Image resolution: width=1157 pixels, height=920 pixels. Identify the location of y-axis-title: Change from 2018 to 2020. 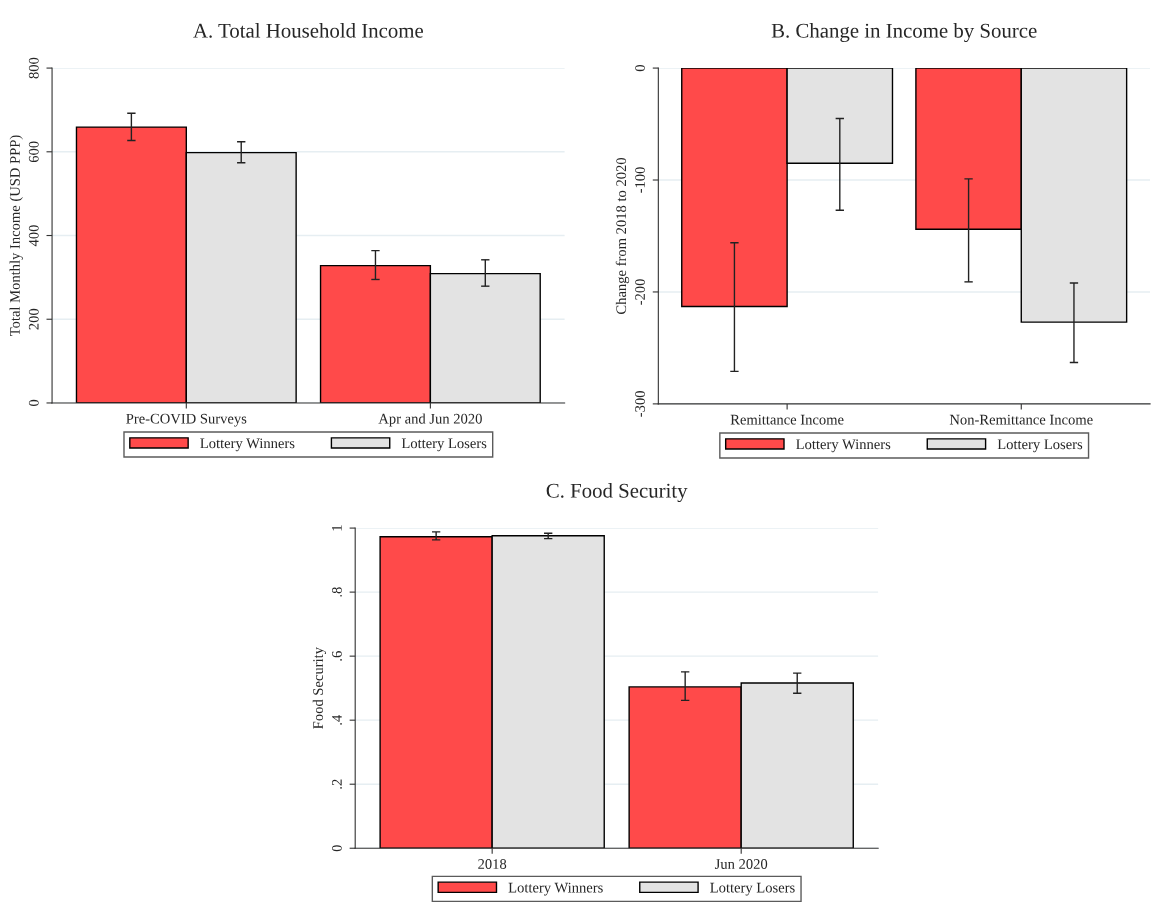
(622, 235).